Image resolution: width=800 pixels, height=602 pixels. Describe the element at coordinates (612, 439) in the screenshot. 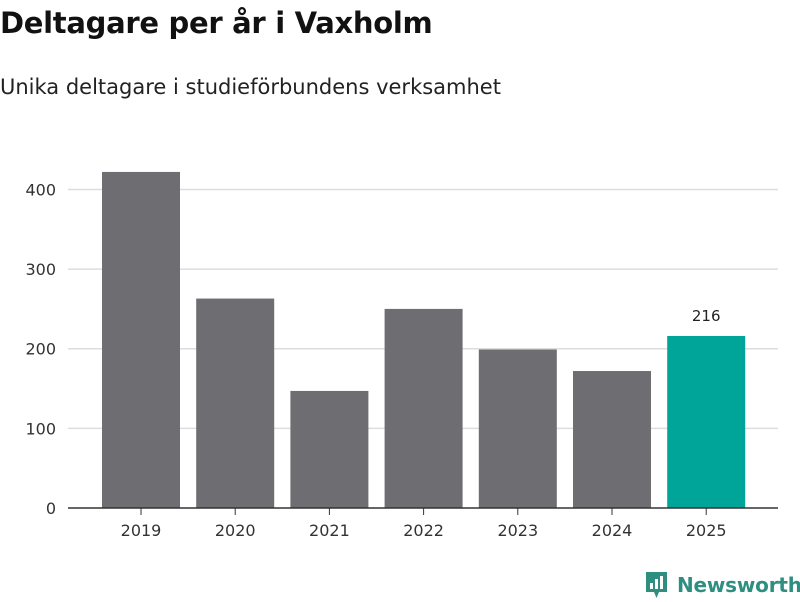

I see `bar-2024` at that location.